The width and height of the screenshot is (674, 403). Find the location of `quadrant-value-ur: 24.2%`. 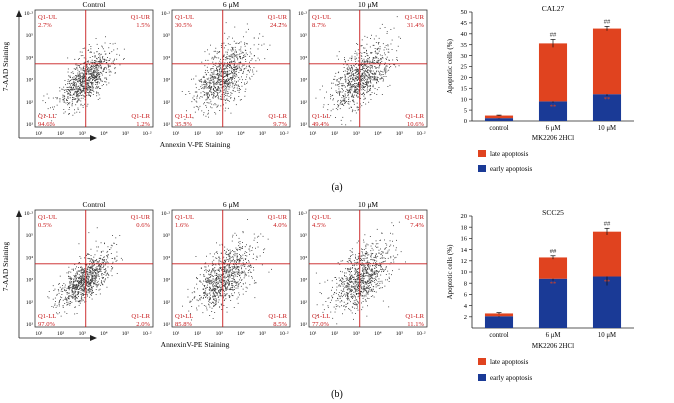

quadrant-value-ur: 24.2% is located at coordinates (279, 25).